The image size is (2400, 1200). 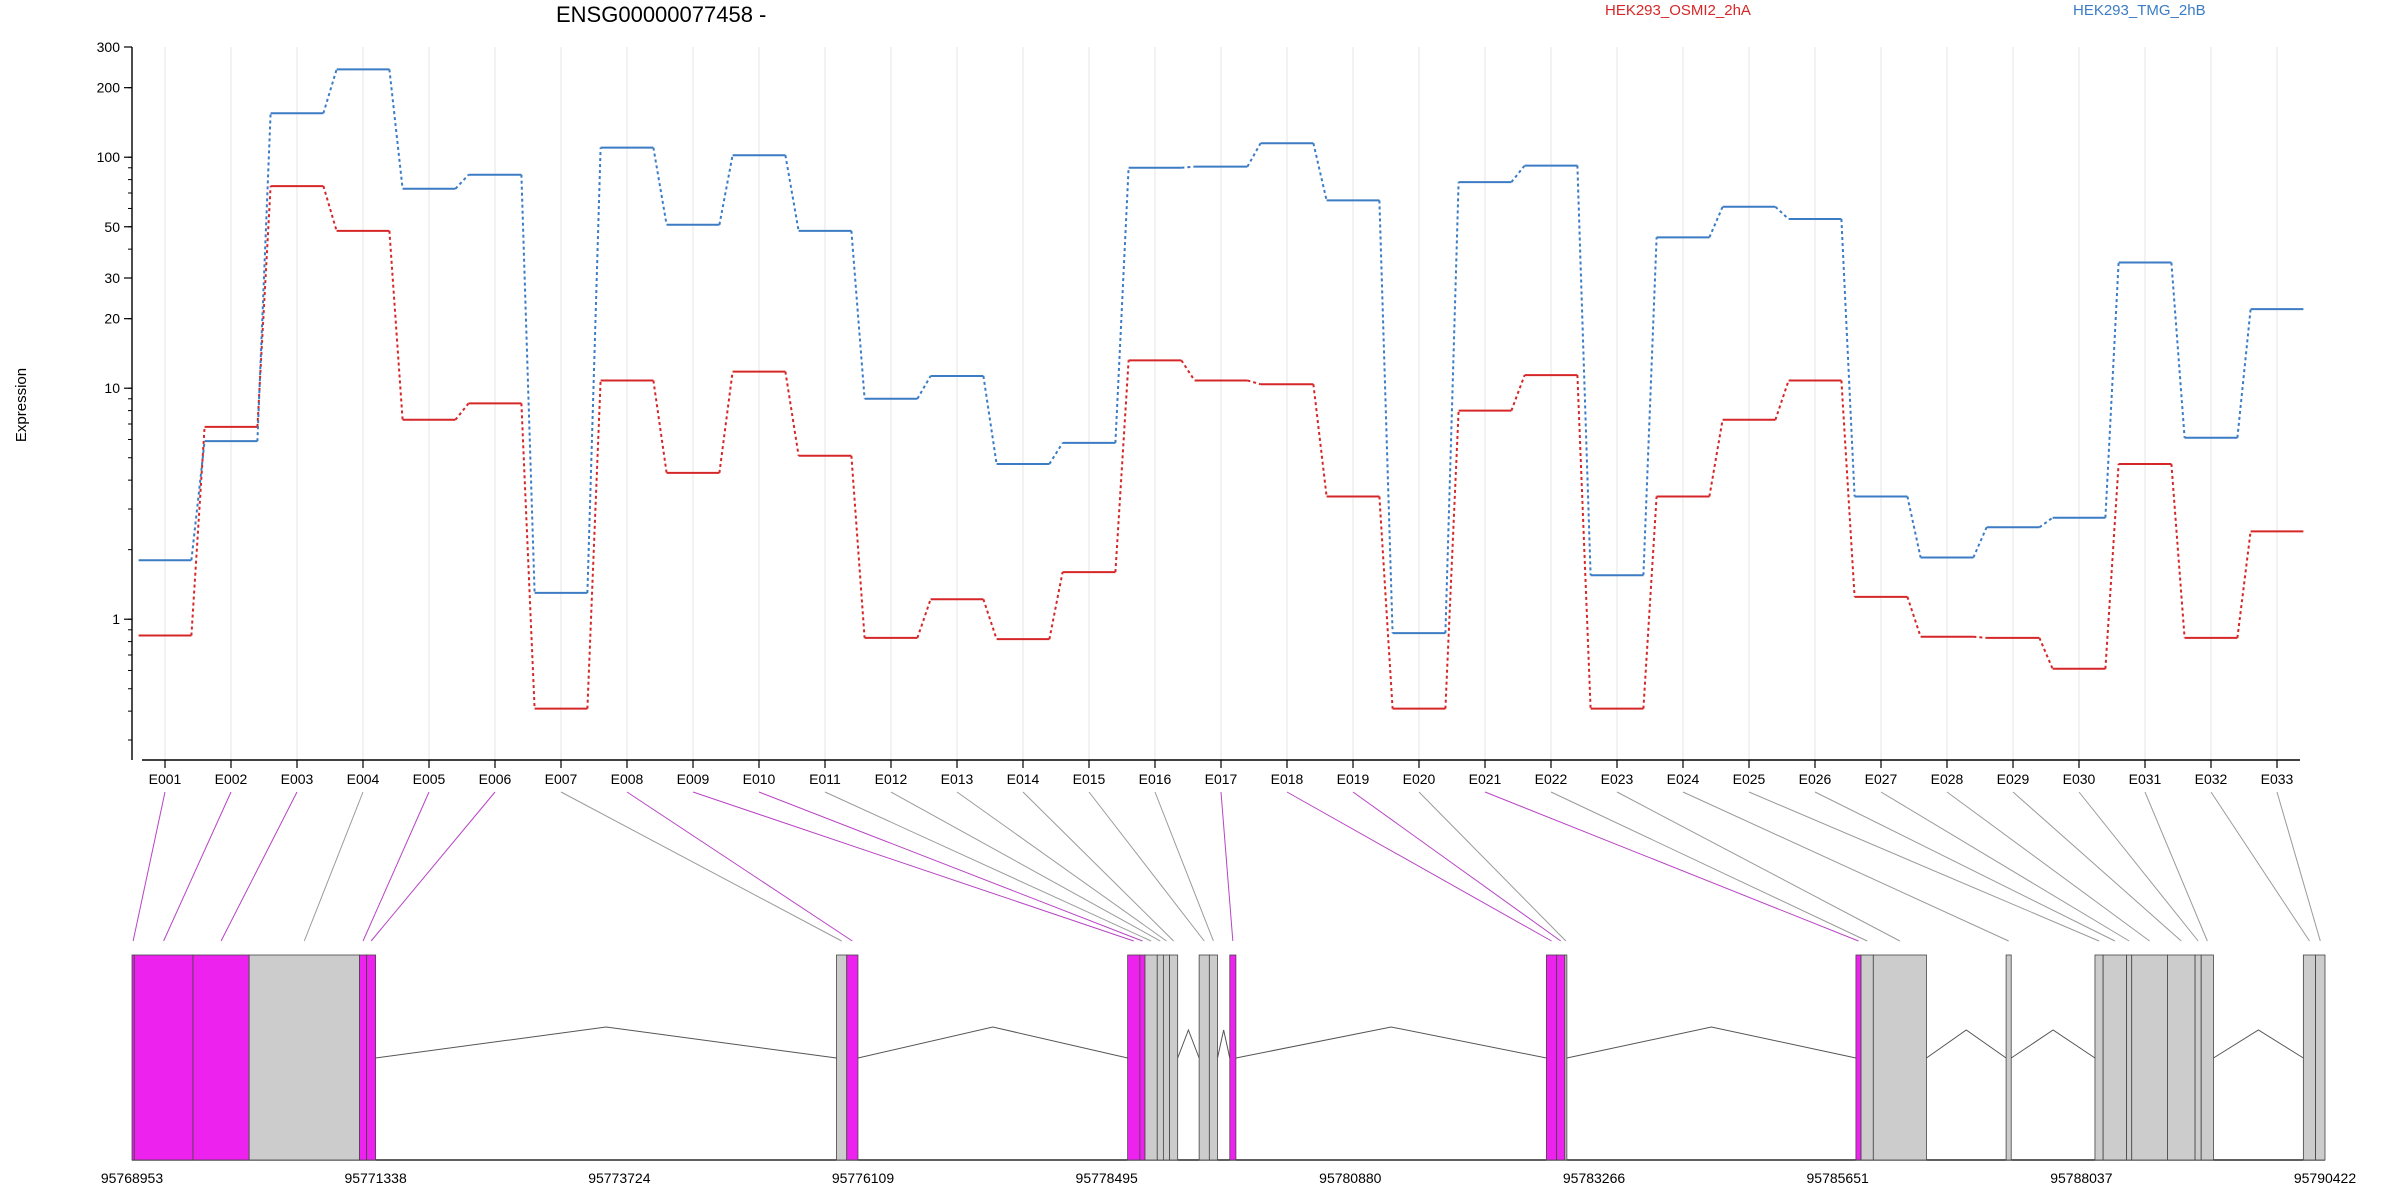 What do you see at coordinates (2277, 779) in the screenshot?
I see `x-tick-label: E033` at bounding box center [2277, 779].